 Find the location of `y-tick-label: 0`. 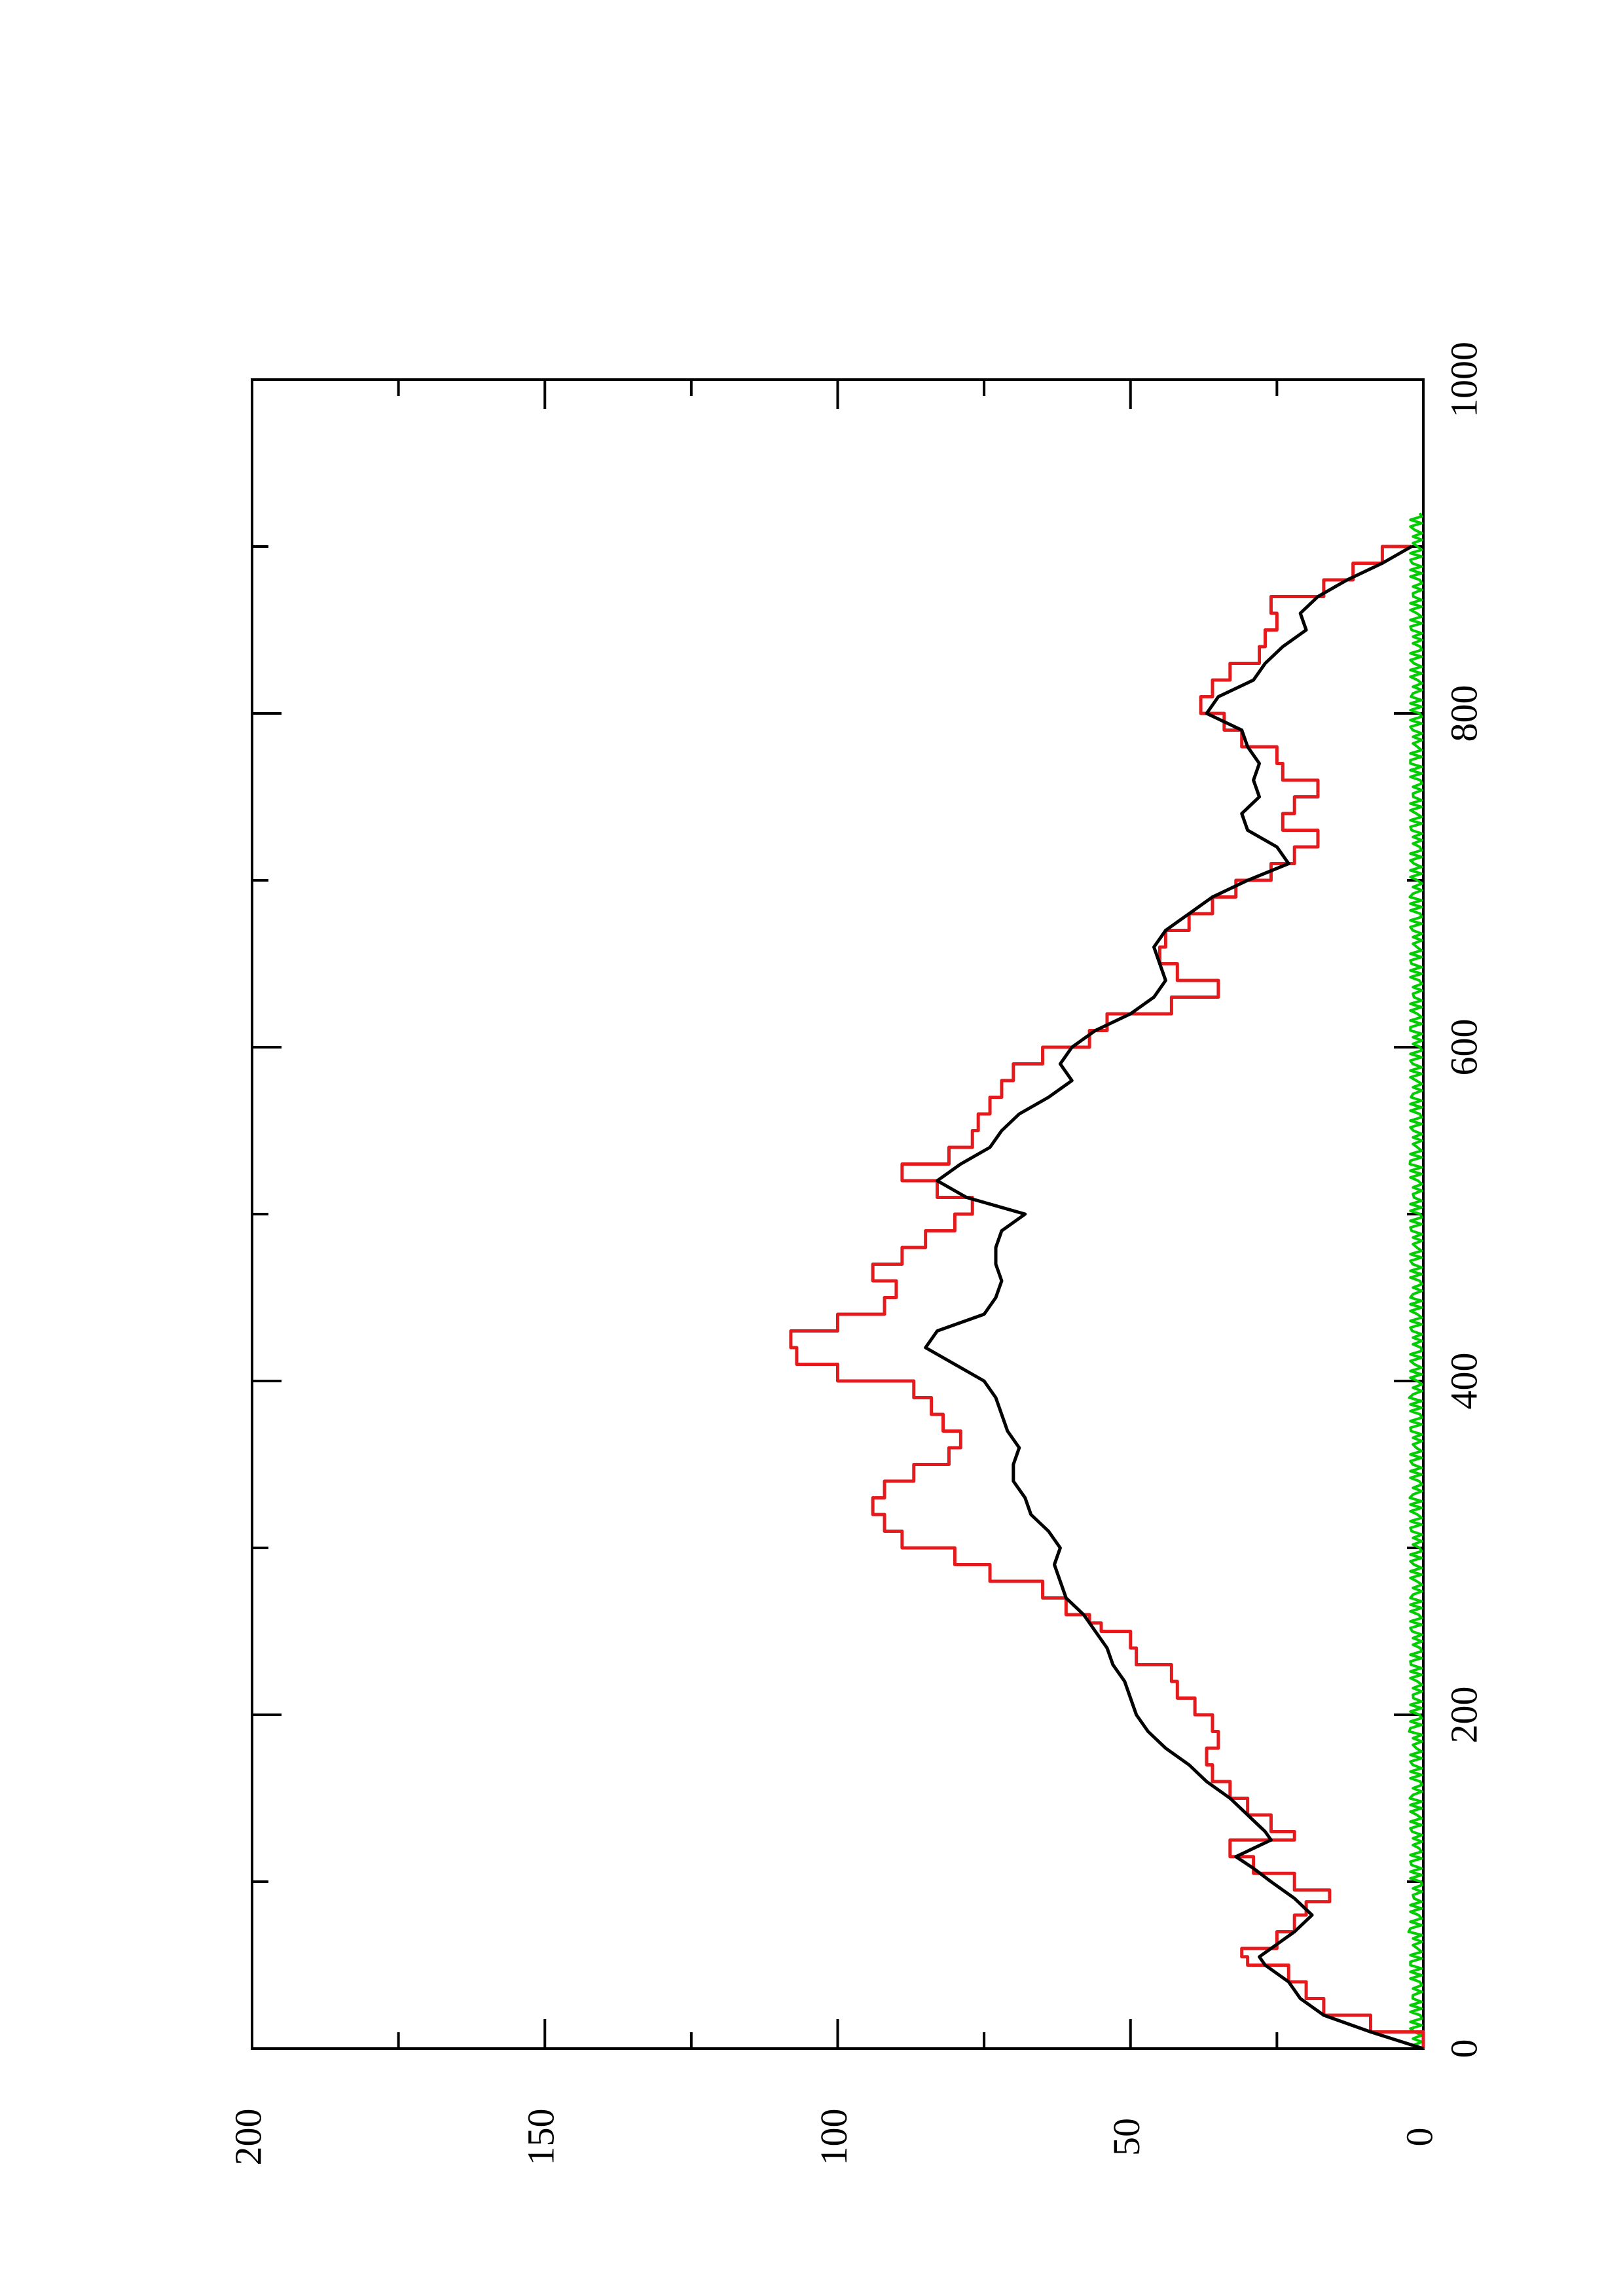

y-tick-label: 0 is located at coordinates (1419, 2137).